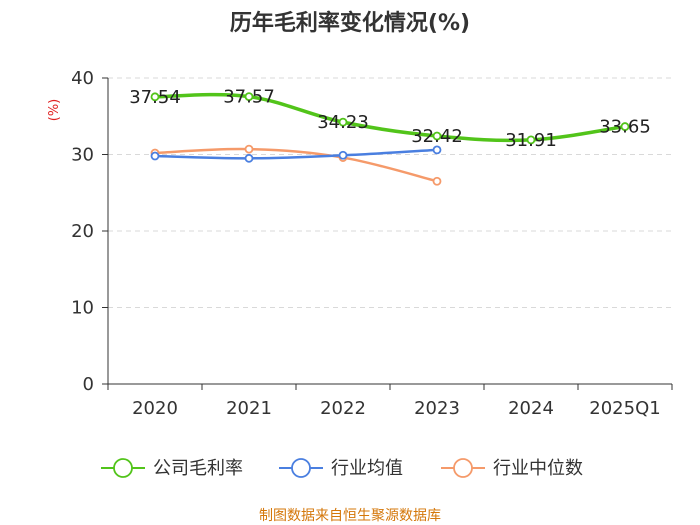 This screenshot has height=525, width=700. Describe the element at coordinates (531, 408) in the screenshot. I see `x-tick-label: 2024` at that location.